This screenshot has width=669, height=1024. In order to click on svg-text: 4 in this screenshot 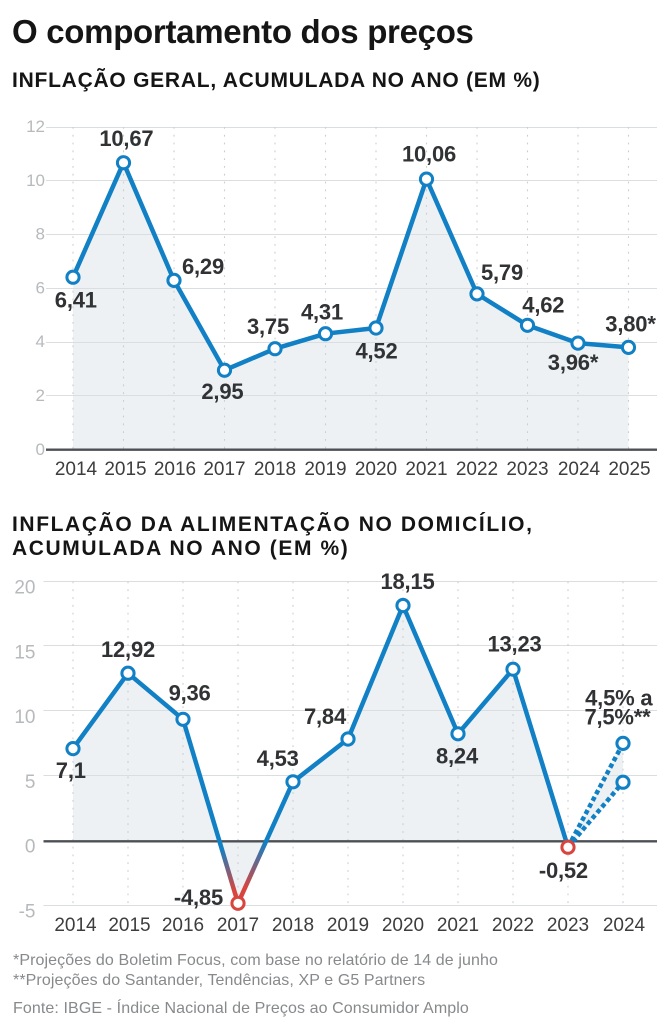, I will do `click(40, 341)`.